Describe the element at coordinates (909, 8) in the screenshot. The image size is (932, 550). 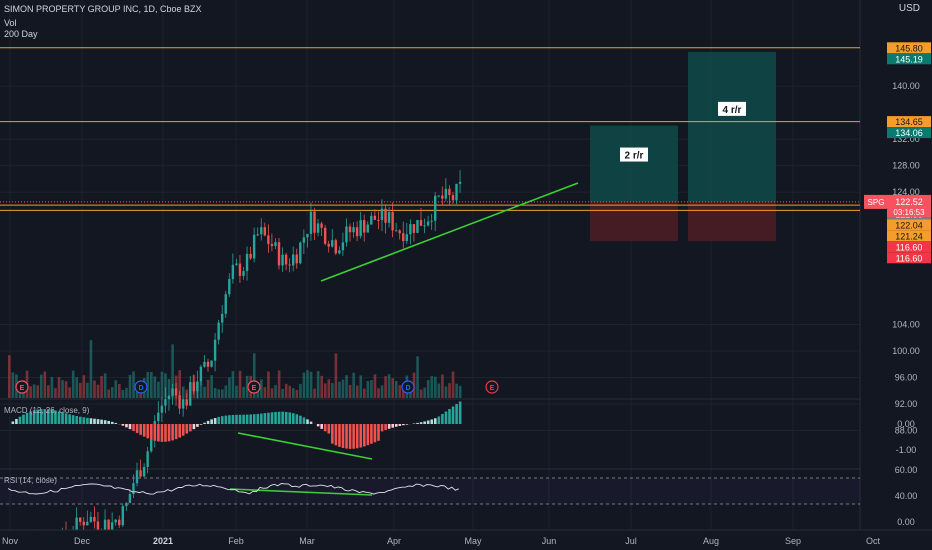
I see `currency-label: USD` at that location.